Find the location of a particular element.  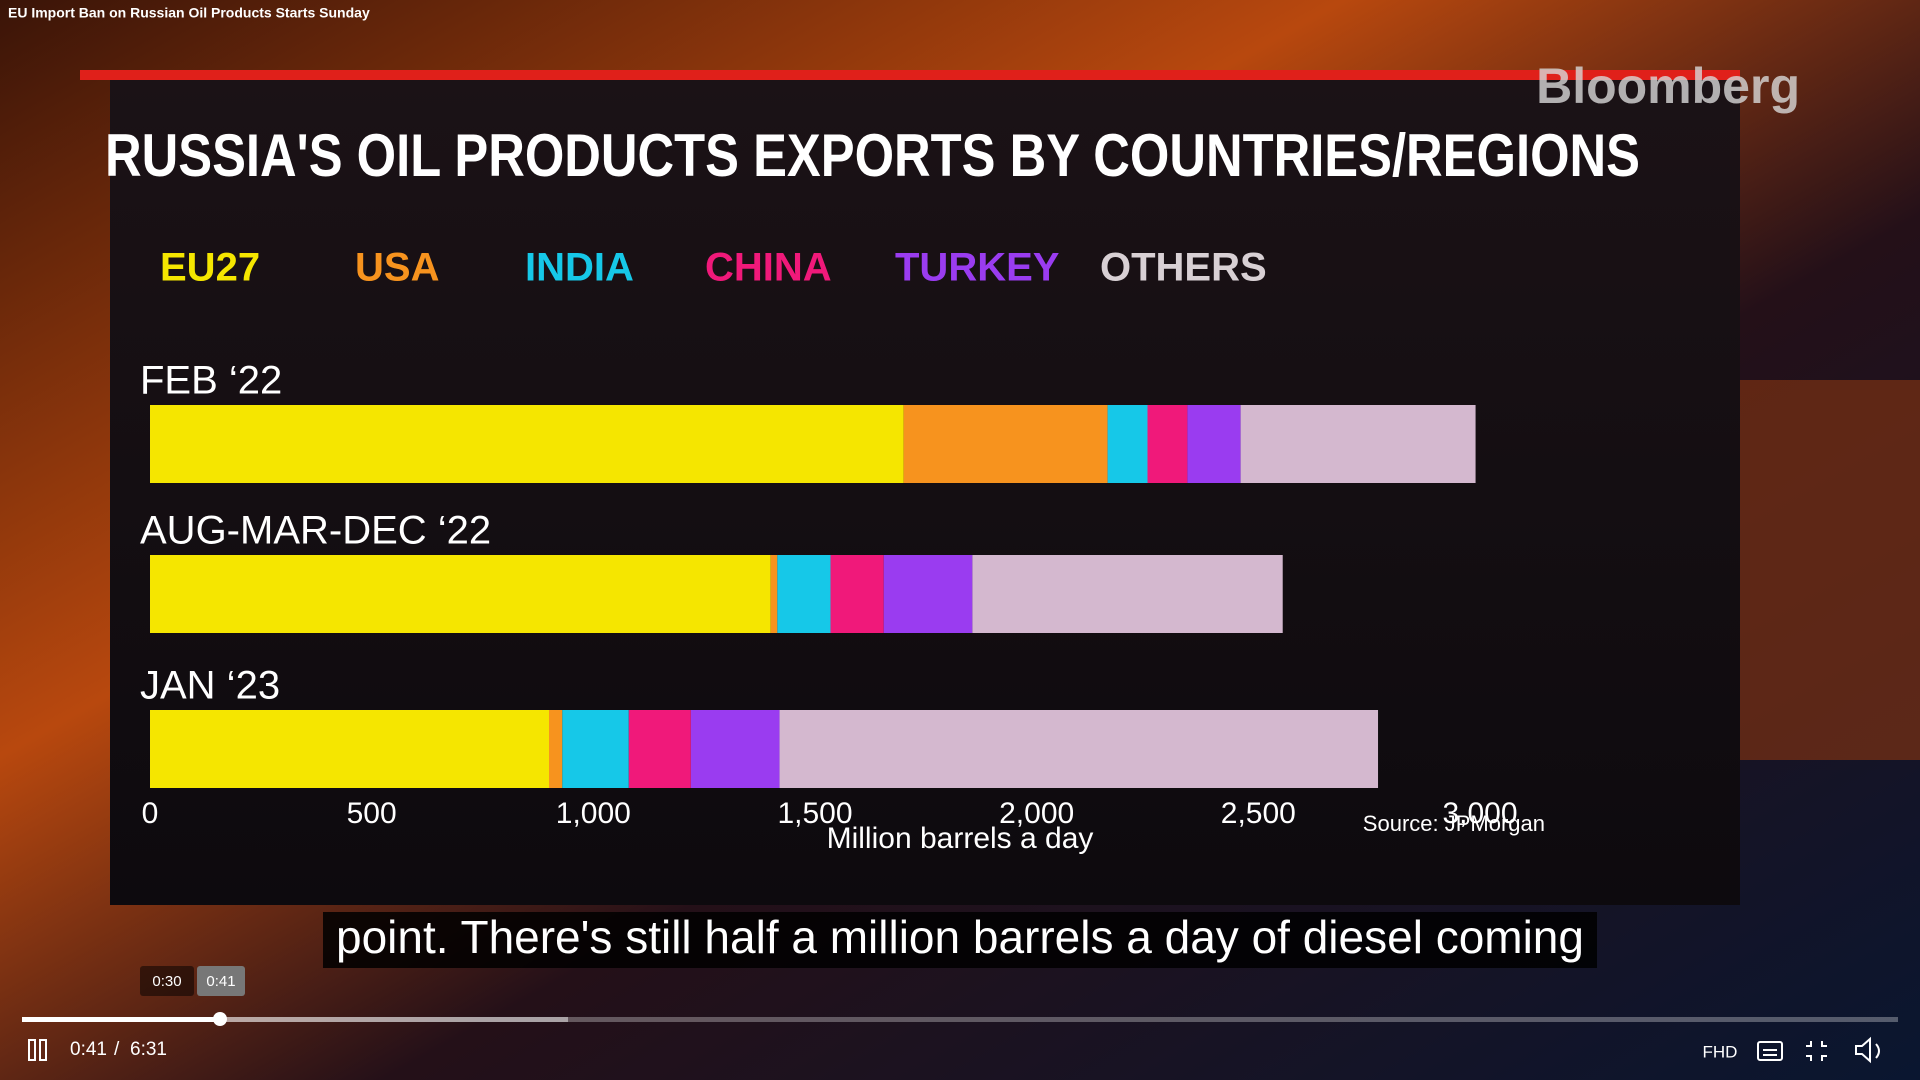

volume-button is located at coordinates (1867, 1050).